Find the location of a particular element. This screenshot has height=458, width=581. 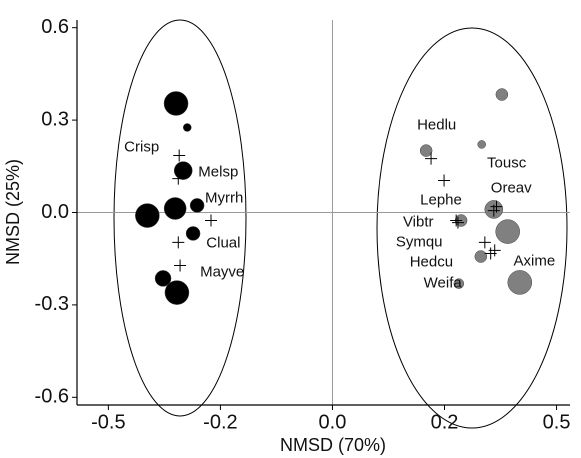

species-label: Weifa is located at coordinates (443, 282).